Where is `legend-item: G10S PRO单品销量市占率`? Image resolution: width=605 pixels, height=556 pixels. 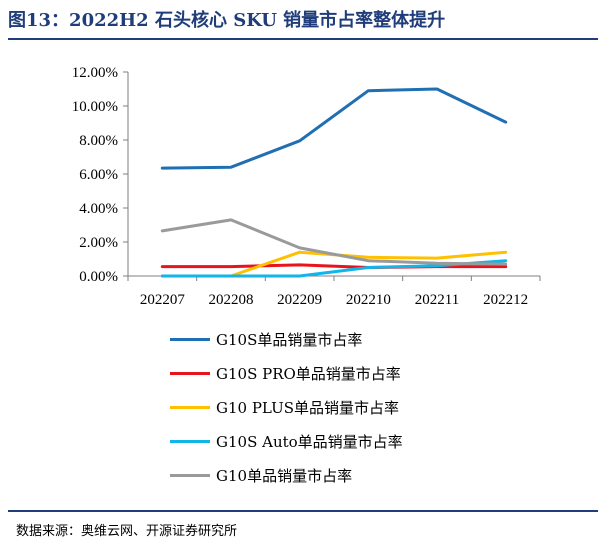 legend-item: G10S PRO单品销量市占率 is located at coordinates (286, 373).